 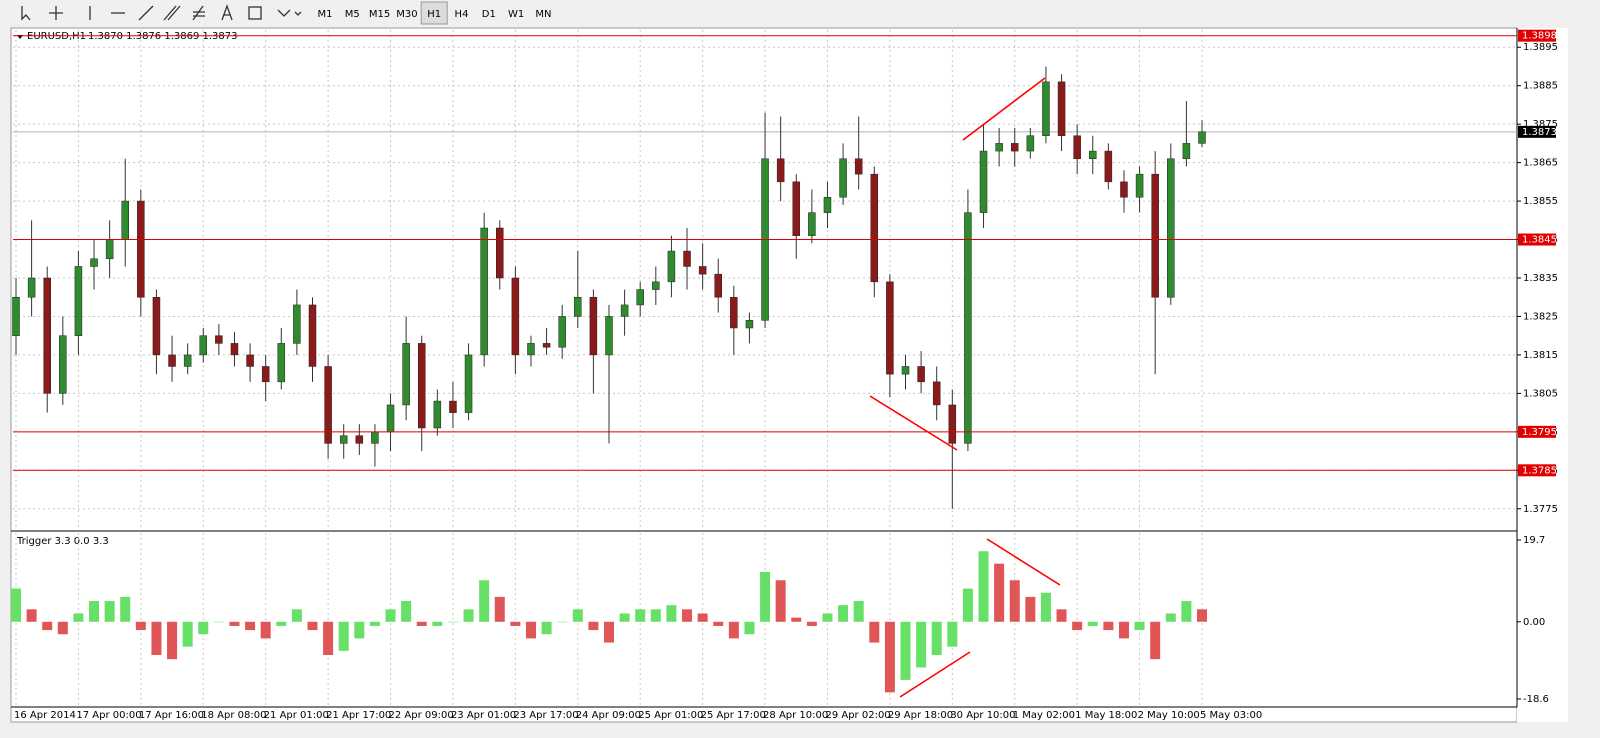 What do you see at coordinates (296, 715) in the screenshot?
I see `x-tick-label: 21 Apr 01:00` at bounding box center [296, 715].